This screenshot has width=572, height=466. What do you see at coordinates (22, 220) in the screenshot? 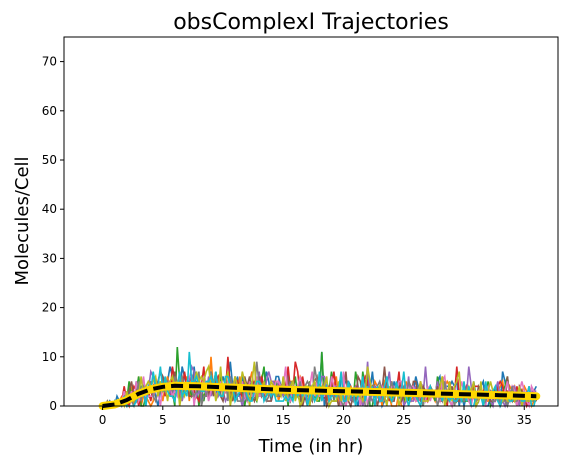
I see `y-axis-label: Molecules/Cell` at bounding box center [22, 220].